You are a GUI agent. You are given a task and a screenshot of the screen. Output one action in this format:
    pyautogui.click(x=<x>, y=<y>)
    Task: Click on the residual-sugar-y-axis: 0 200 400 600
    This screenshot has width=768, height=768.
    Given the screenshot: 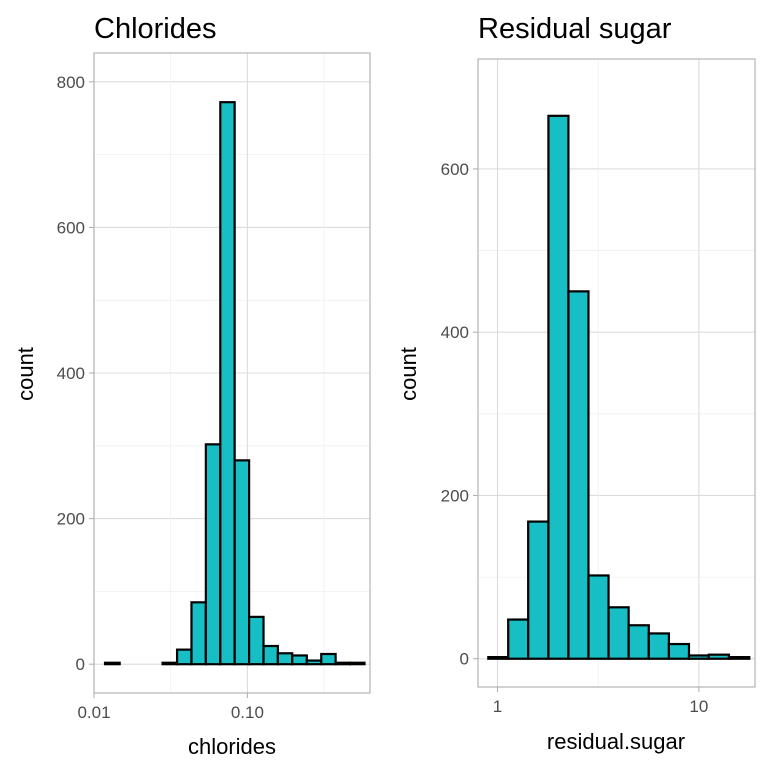 What is the action you would take?
    pyautogui.click(x=459, y=414)
    